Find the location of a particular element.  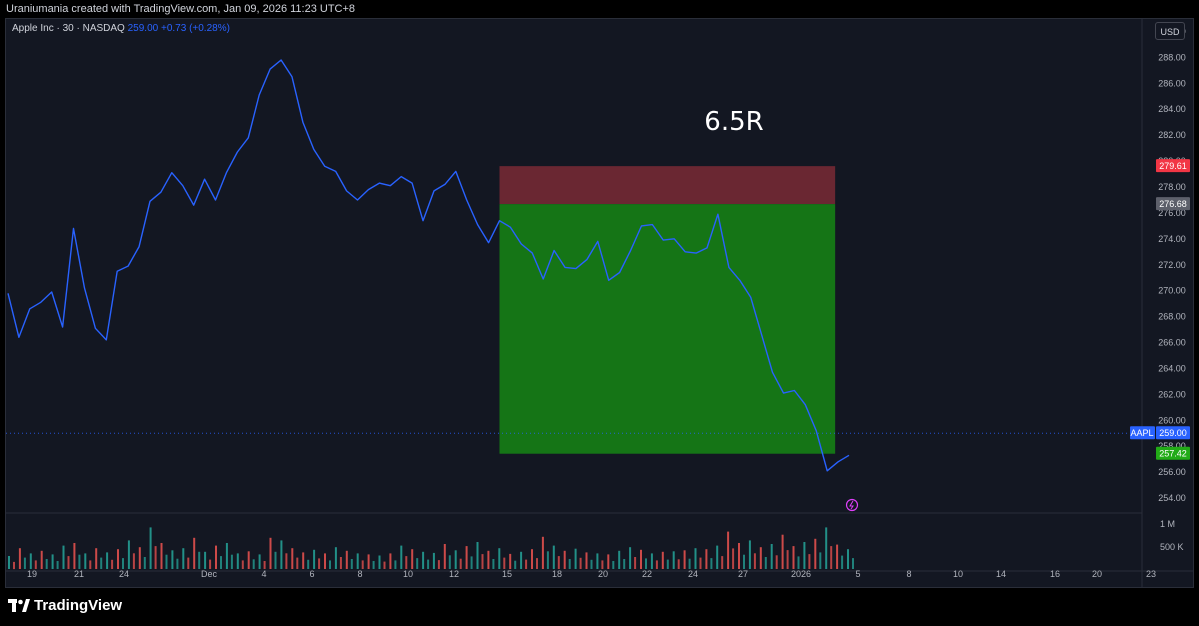

event-lightning-icon is located at coordinates (852, 505).